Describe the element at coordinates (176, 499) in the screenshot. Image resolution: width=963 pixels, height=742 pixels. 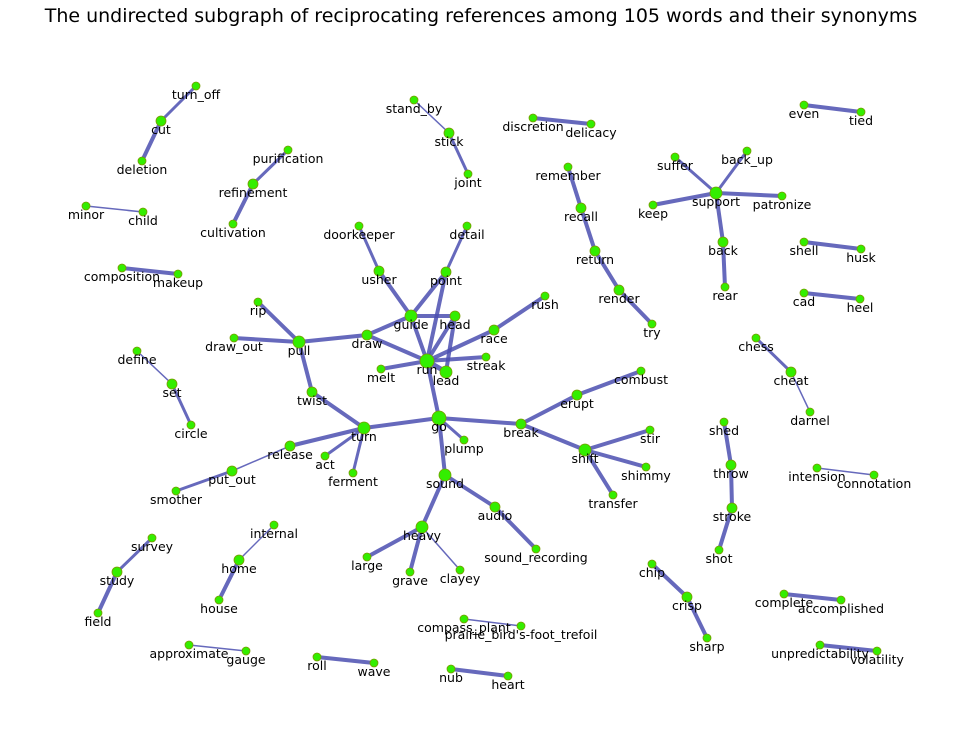
I see `node-label-smother: smother` at that location.